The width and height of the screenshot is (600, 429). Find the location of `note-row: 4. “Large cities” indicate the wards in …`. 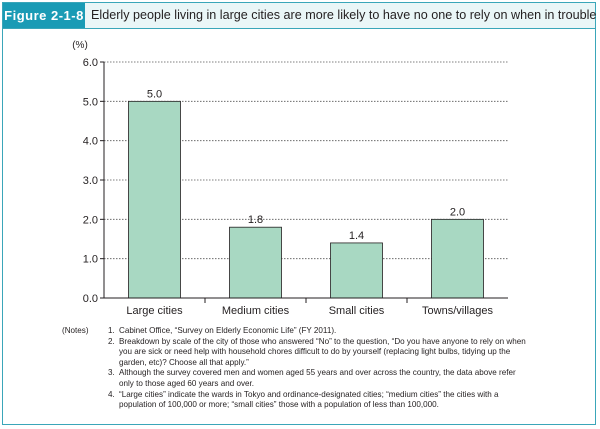

note-row: 4. “Large cities” indicate the wards in … is located at coordinates (297, 400).